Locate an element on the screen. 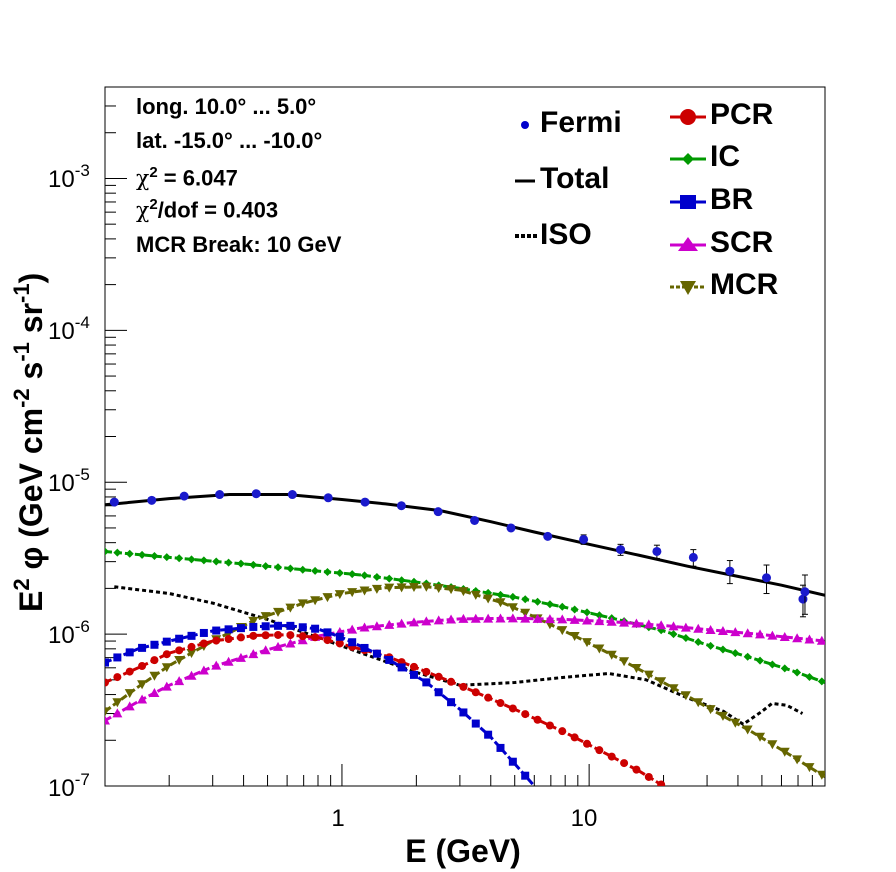 The height and width of the screenshot is (872, 896). series-iso is located at coordinates (459, 656).